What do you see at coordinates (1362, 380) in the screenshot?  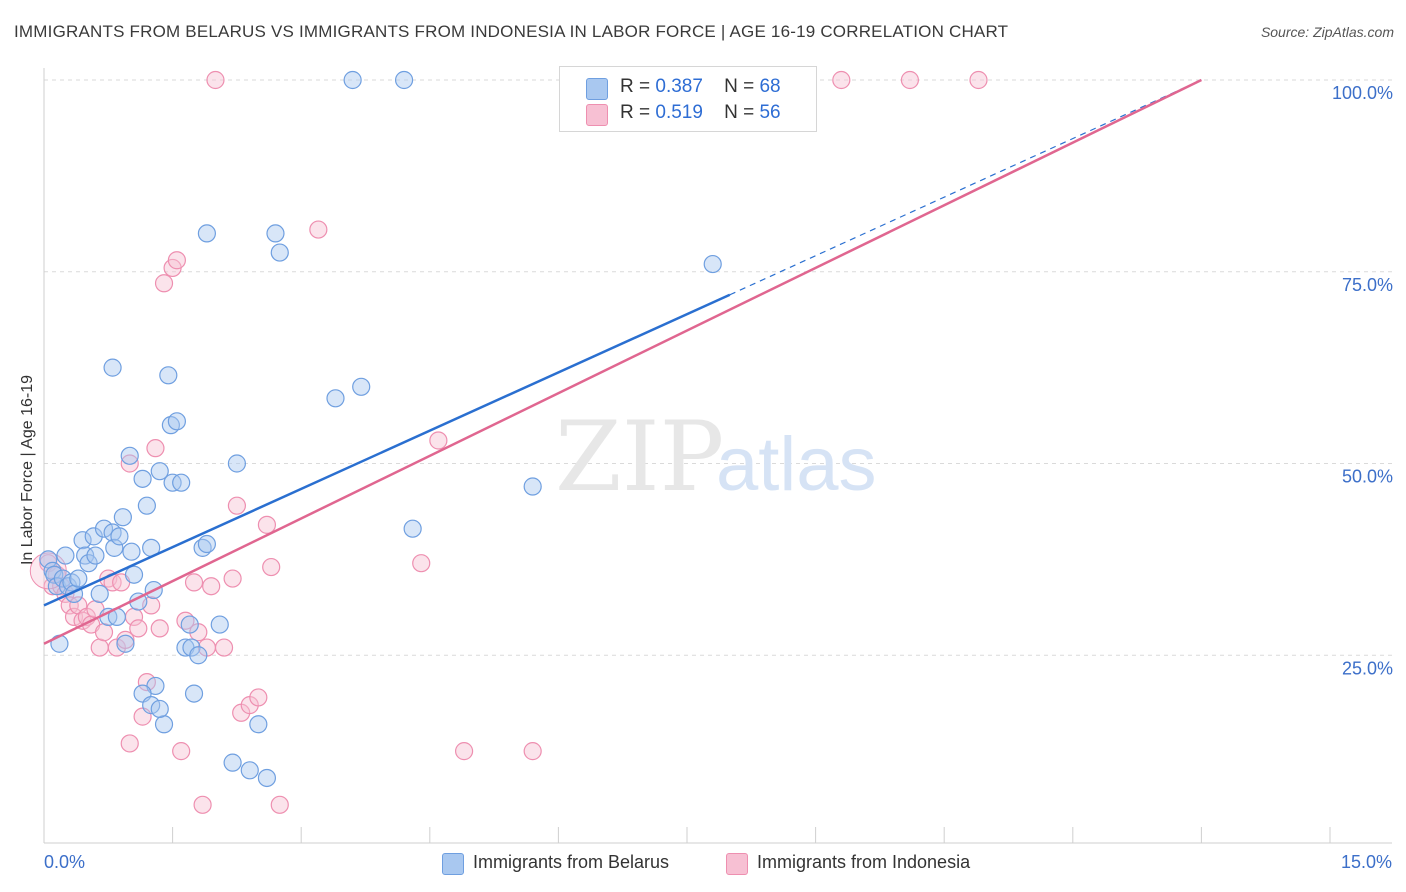 I see `y-tick-labels: 25.0% 50.0% 75.0% 100.0%` at bounding box center [1362, 380].